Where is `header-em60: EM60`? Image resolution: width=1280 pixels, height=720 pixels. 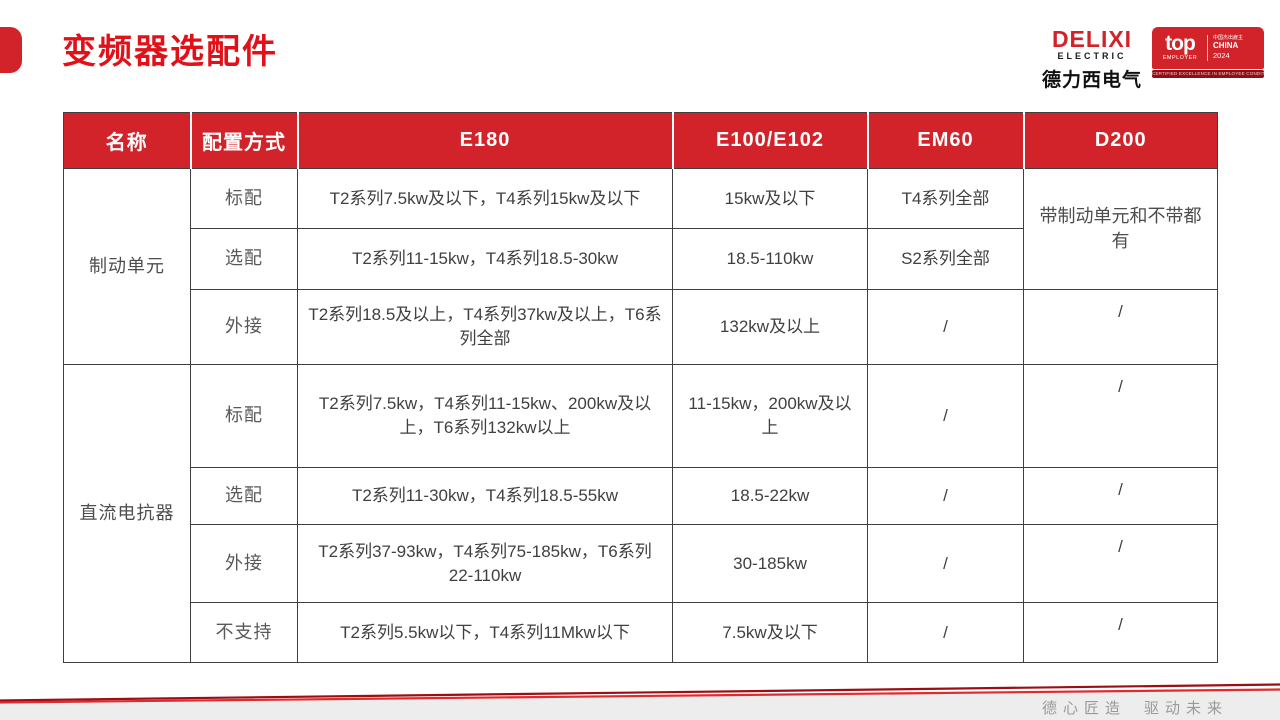 header-em60: EM60 is located at coordinates (946, 140).